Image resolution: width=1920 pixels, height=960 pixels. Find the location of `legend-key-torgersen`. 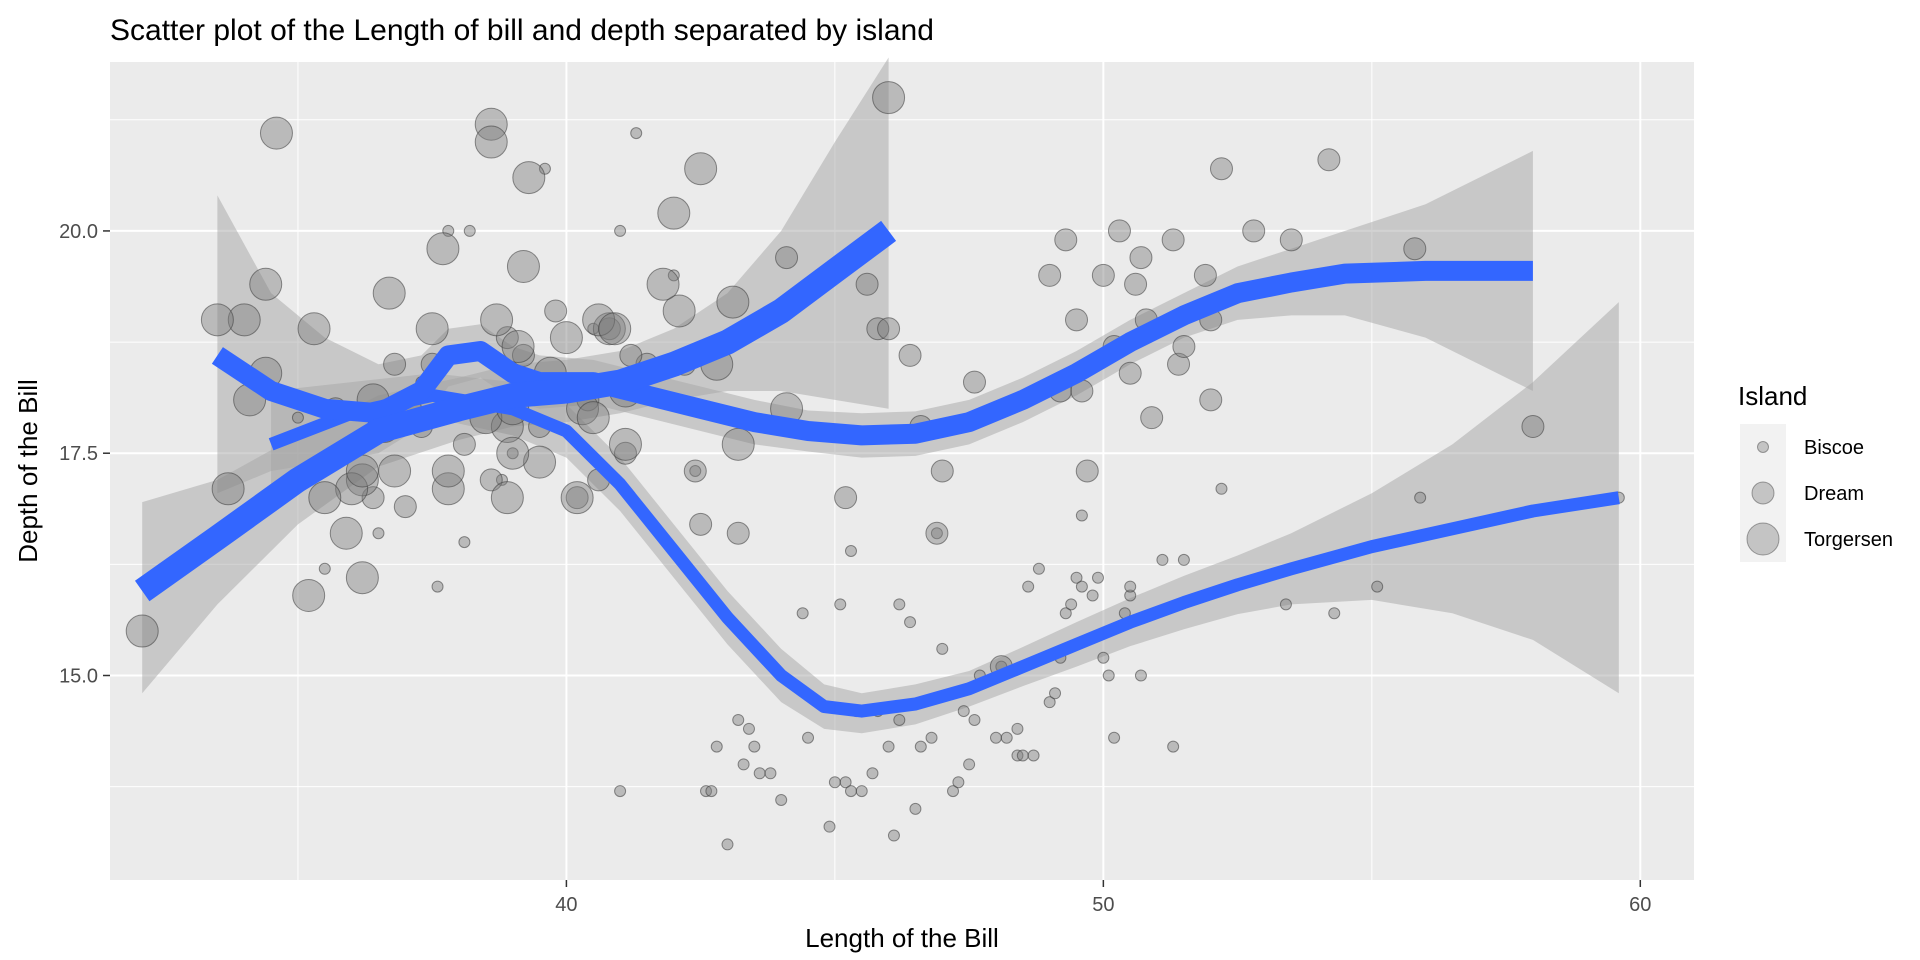

legend-key-torgersen is located at coordinates (1763, 539).